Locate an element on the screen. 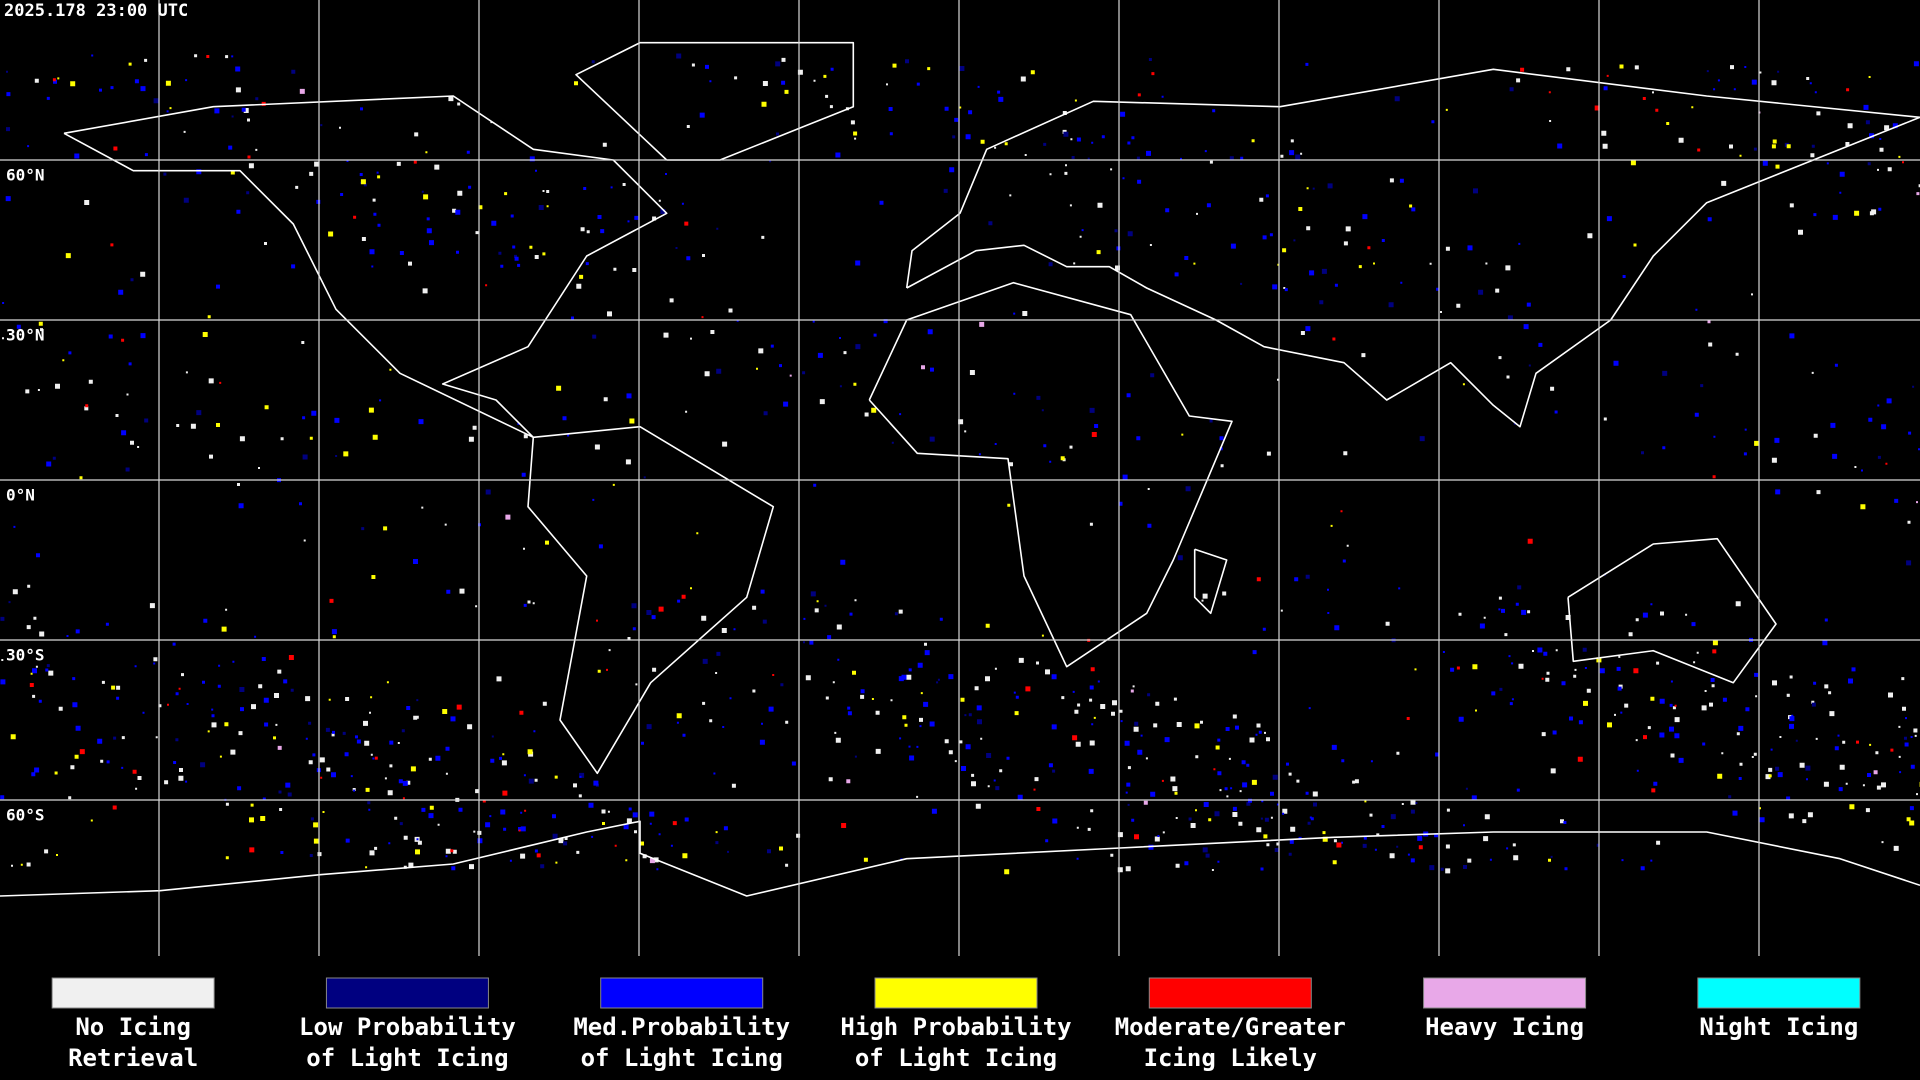 Image resolution: width=1920 pixels, height=1080 pixels. lat-label: 0°N is located at coordinates (20, 495).